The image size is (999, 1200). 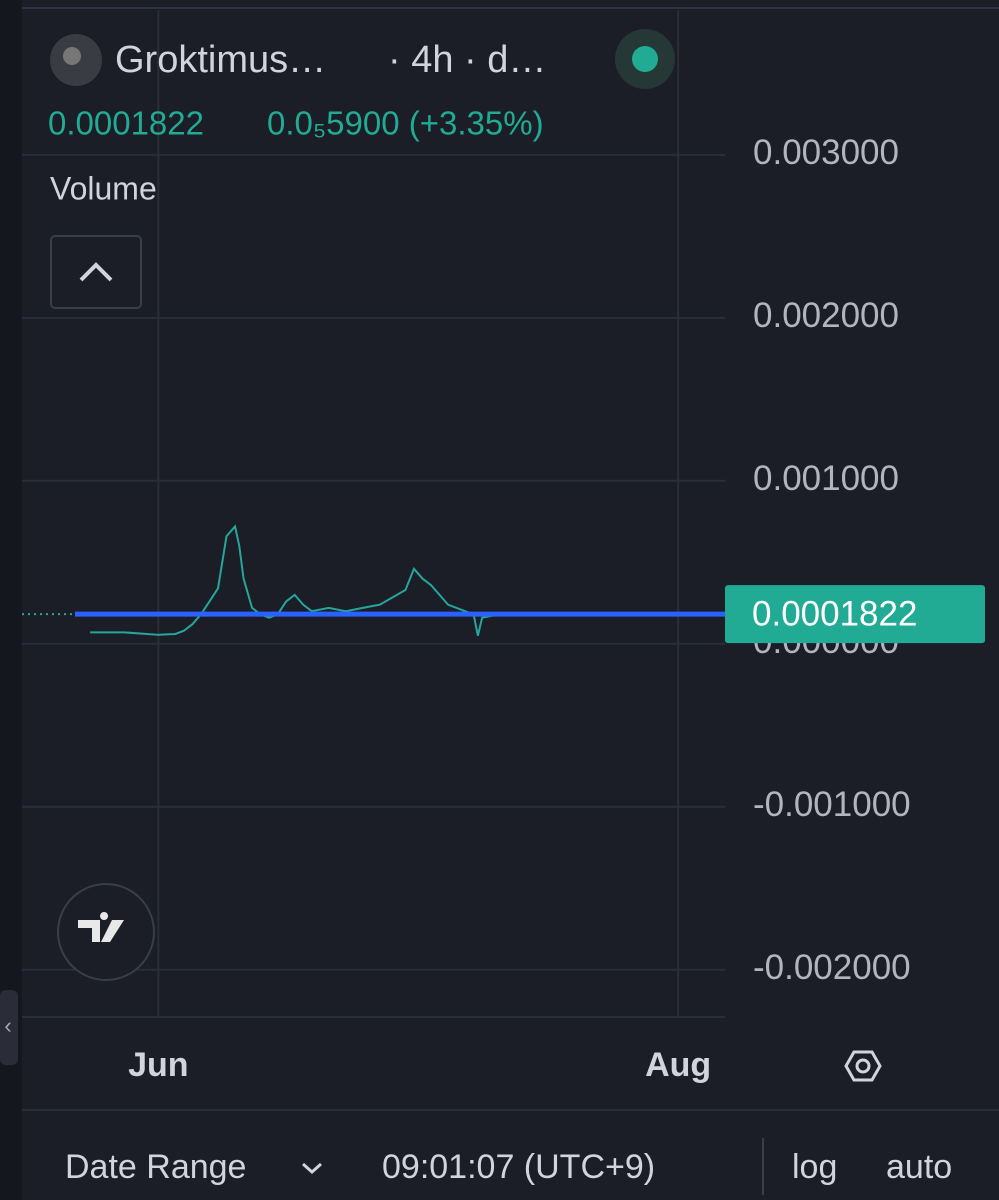 What do you see at coordinates (832, 804) in the screenshot?
I see `y-tick-label: -0.001000` at bounding box center [832, 804].